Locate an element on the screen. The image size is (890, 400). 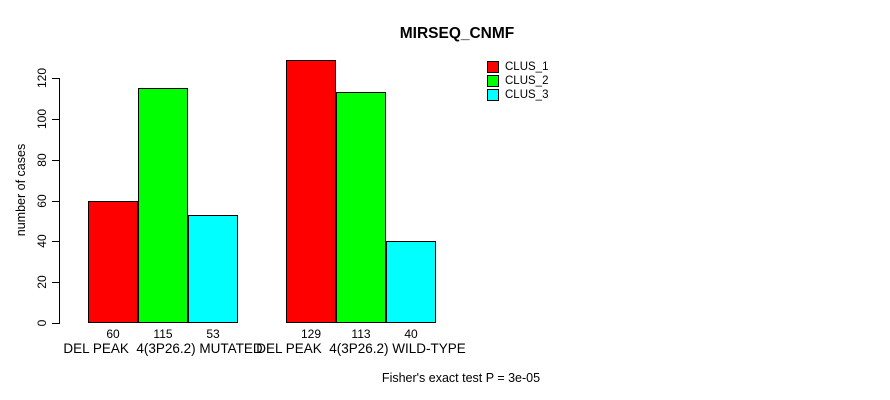
y-axis-title: number of cases is located at coordinates (21, 190).